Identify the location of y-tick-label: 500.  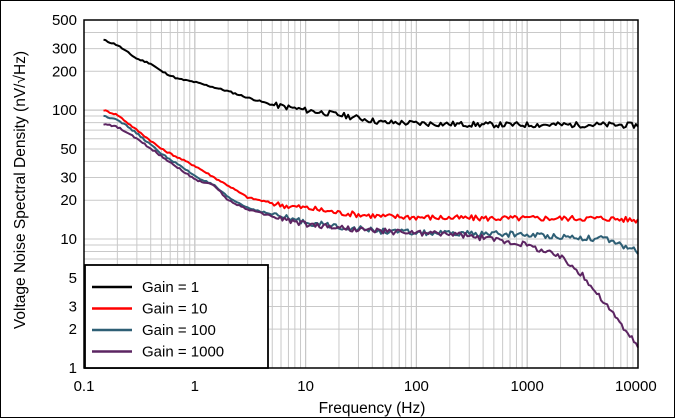
(64, 20).